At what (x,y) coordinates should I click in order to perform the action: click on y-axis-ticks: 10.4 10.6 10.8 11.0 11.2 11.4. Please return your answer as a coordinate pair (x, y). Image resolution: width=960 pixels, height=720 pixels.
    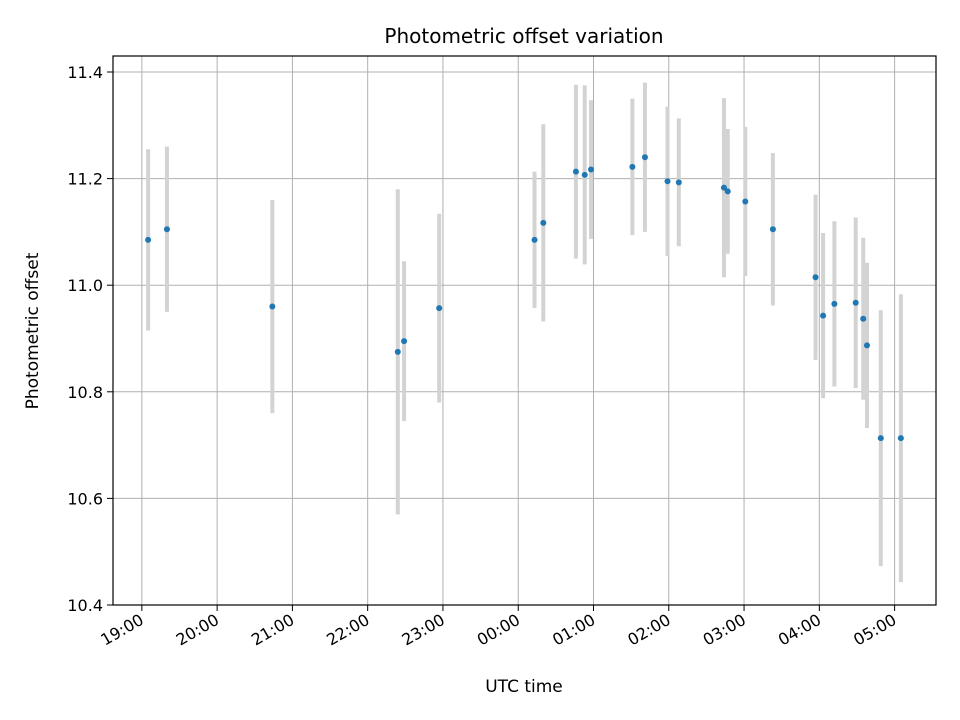
    Looking at the image, I should click on (90, 339).